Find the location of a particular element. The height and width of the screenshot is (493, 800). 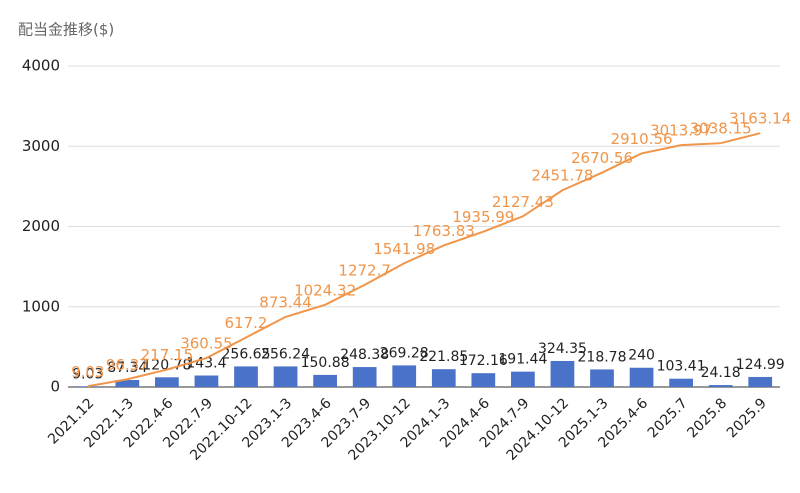

y-tick-label: 0 is located at coordinates (55, 387).